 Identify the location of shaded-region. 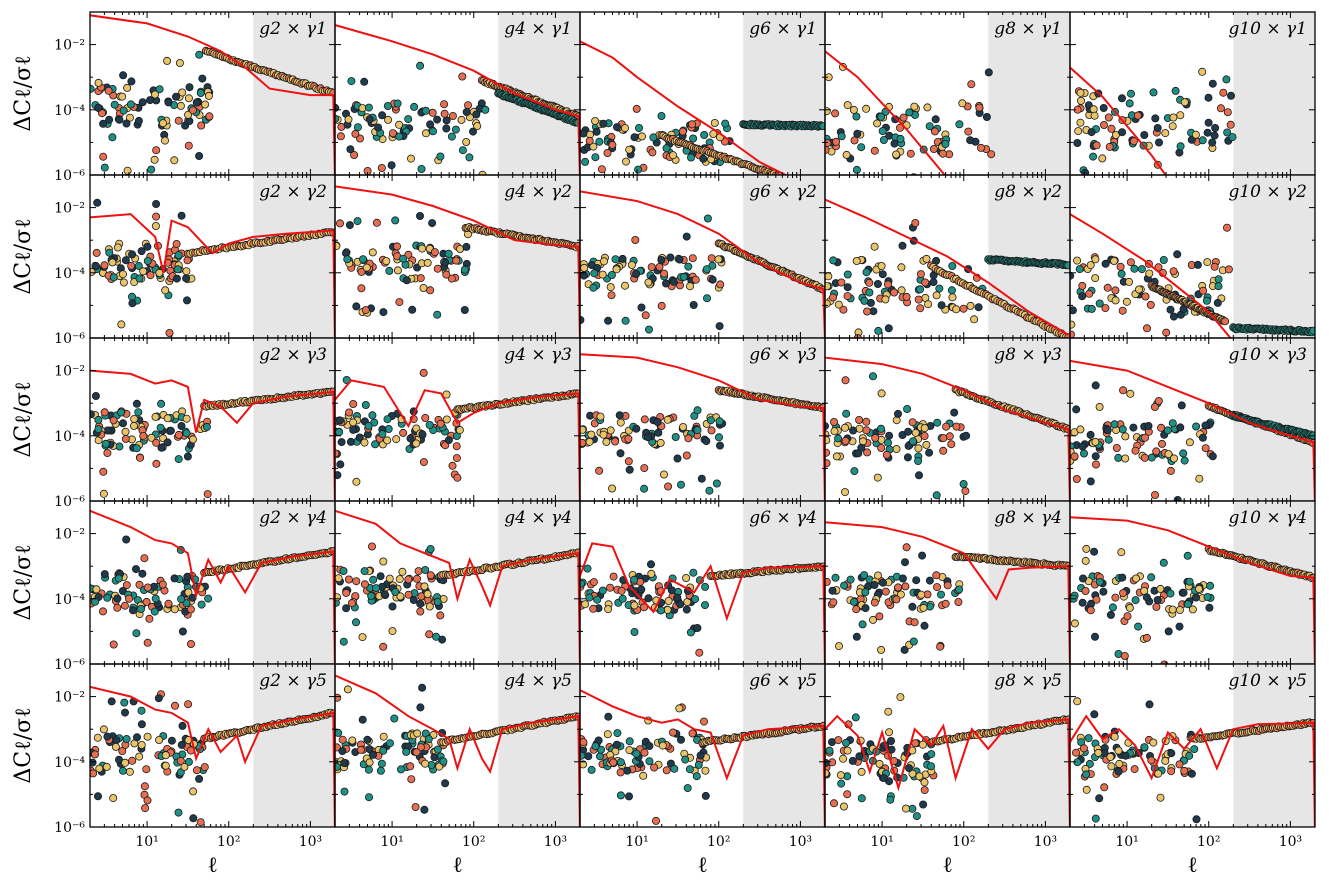
(539, 256).